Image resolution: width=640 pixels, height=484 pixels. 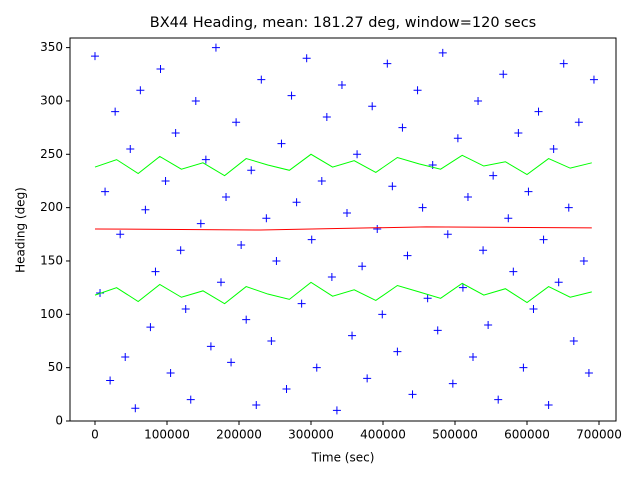 I want to click on x-tick-label: 600000, so click(x=527, y=435).